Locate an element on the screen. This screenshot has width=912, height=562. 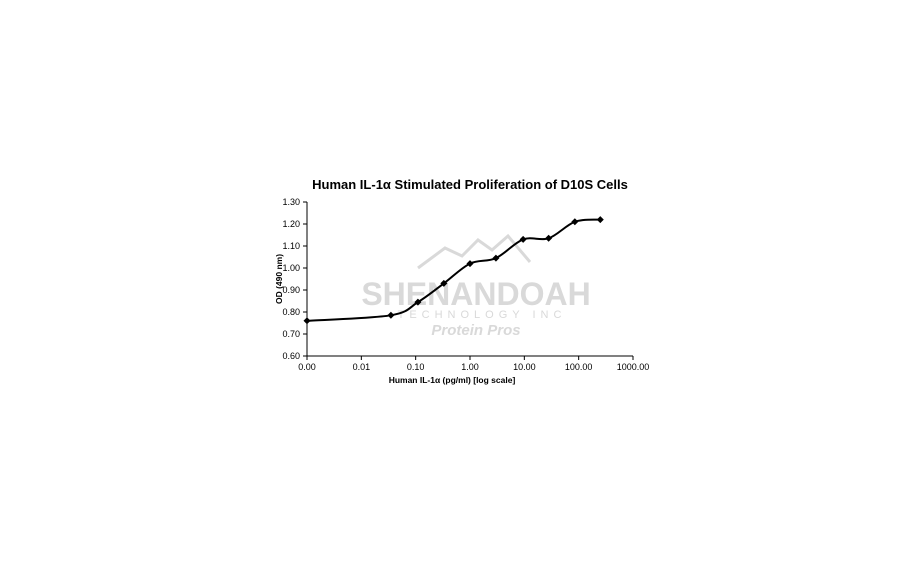
y-tick-label: 1.20 is located at coordinates (291, 224).